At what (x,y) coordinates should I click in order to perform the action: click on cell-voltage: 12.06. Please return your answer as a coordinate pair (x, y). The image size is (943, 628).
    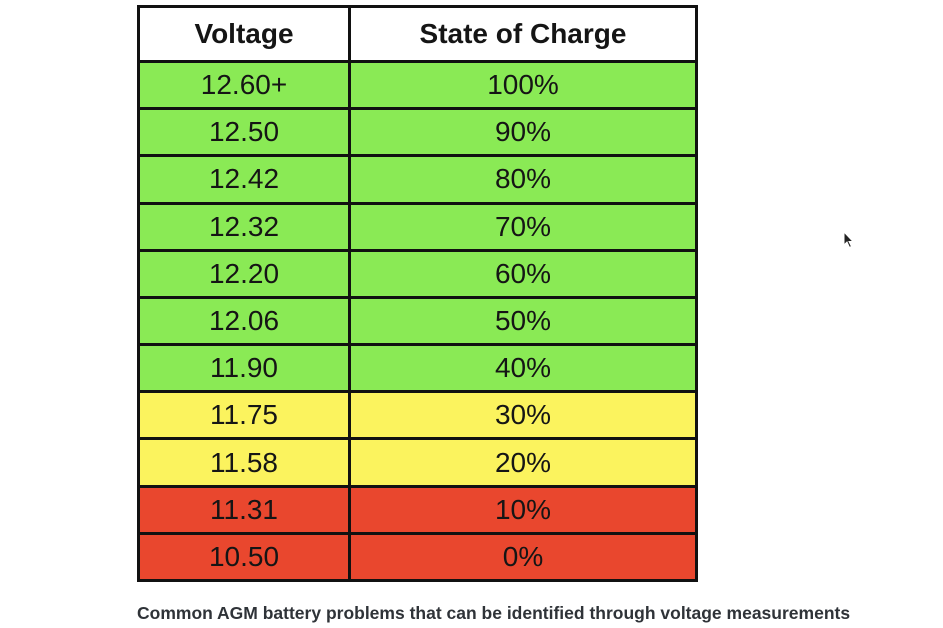
    Looking at the image, I should click on (244, 321).